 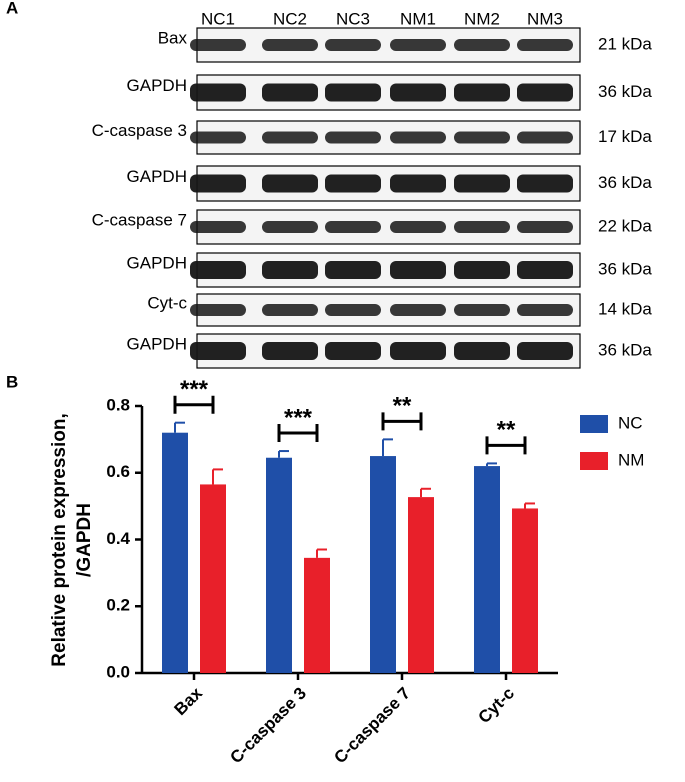 I want to click on lane-label: NM1, so click(x=418, y=18).